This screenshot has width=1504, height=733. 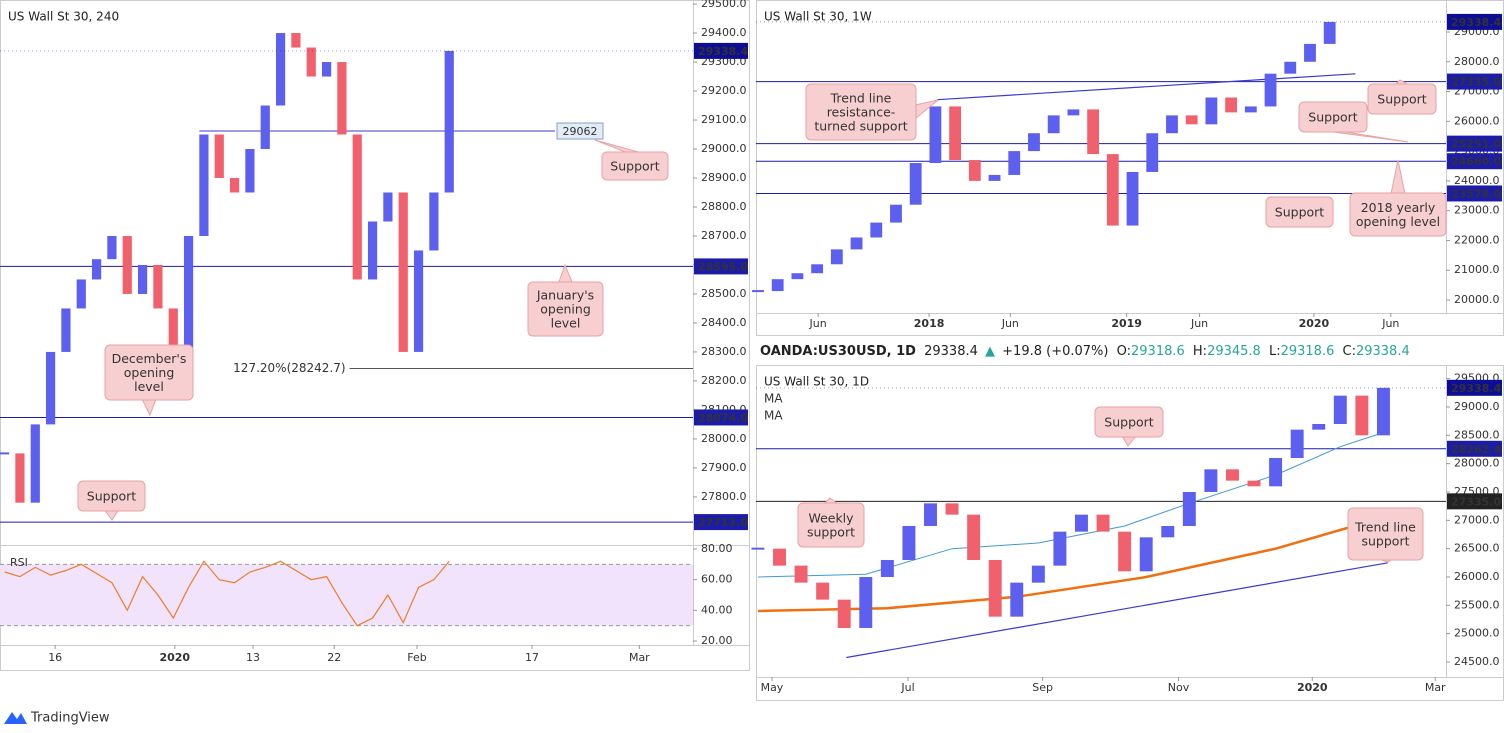 What do you see at coordinates (860, 126) in the screenshot?
I see `annotation-text: turned support` at bounding box center [860, 126].